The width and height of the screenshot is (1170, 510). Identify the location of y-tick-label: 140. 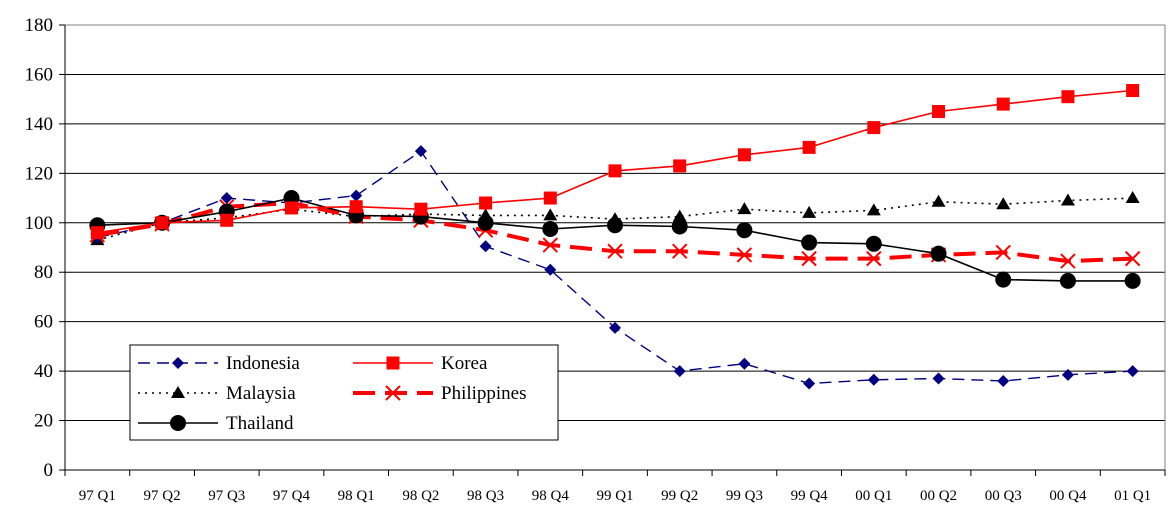
(39, 124).